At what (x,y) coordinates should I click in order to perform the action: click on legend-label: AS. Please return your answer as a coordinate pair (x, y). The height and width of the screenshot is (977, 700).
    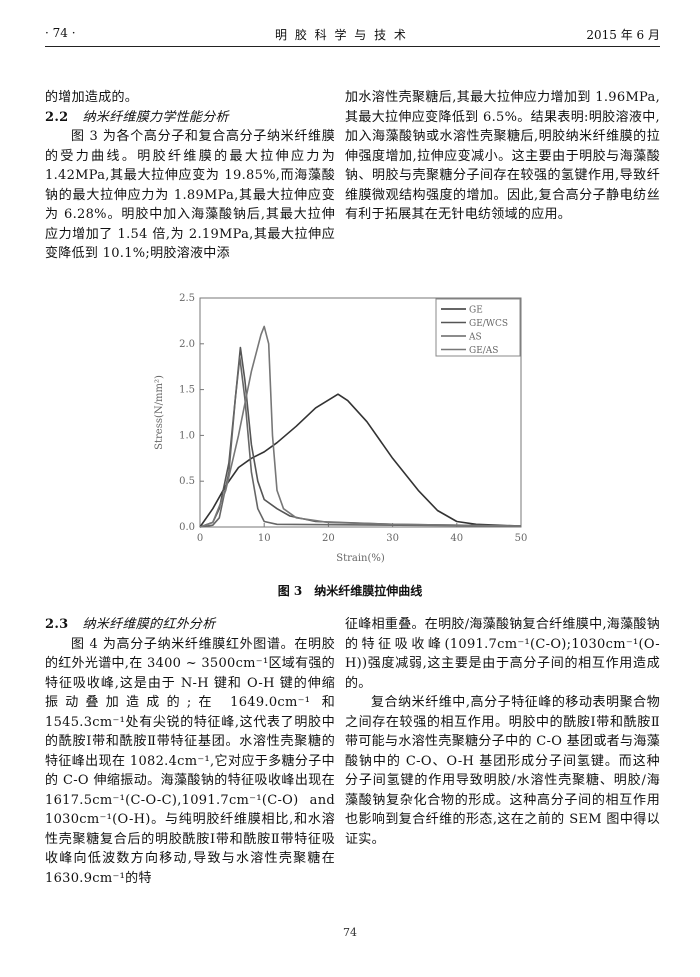
    Looking at the image, I should click on (475, 338).